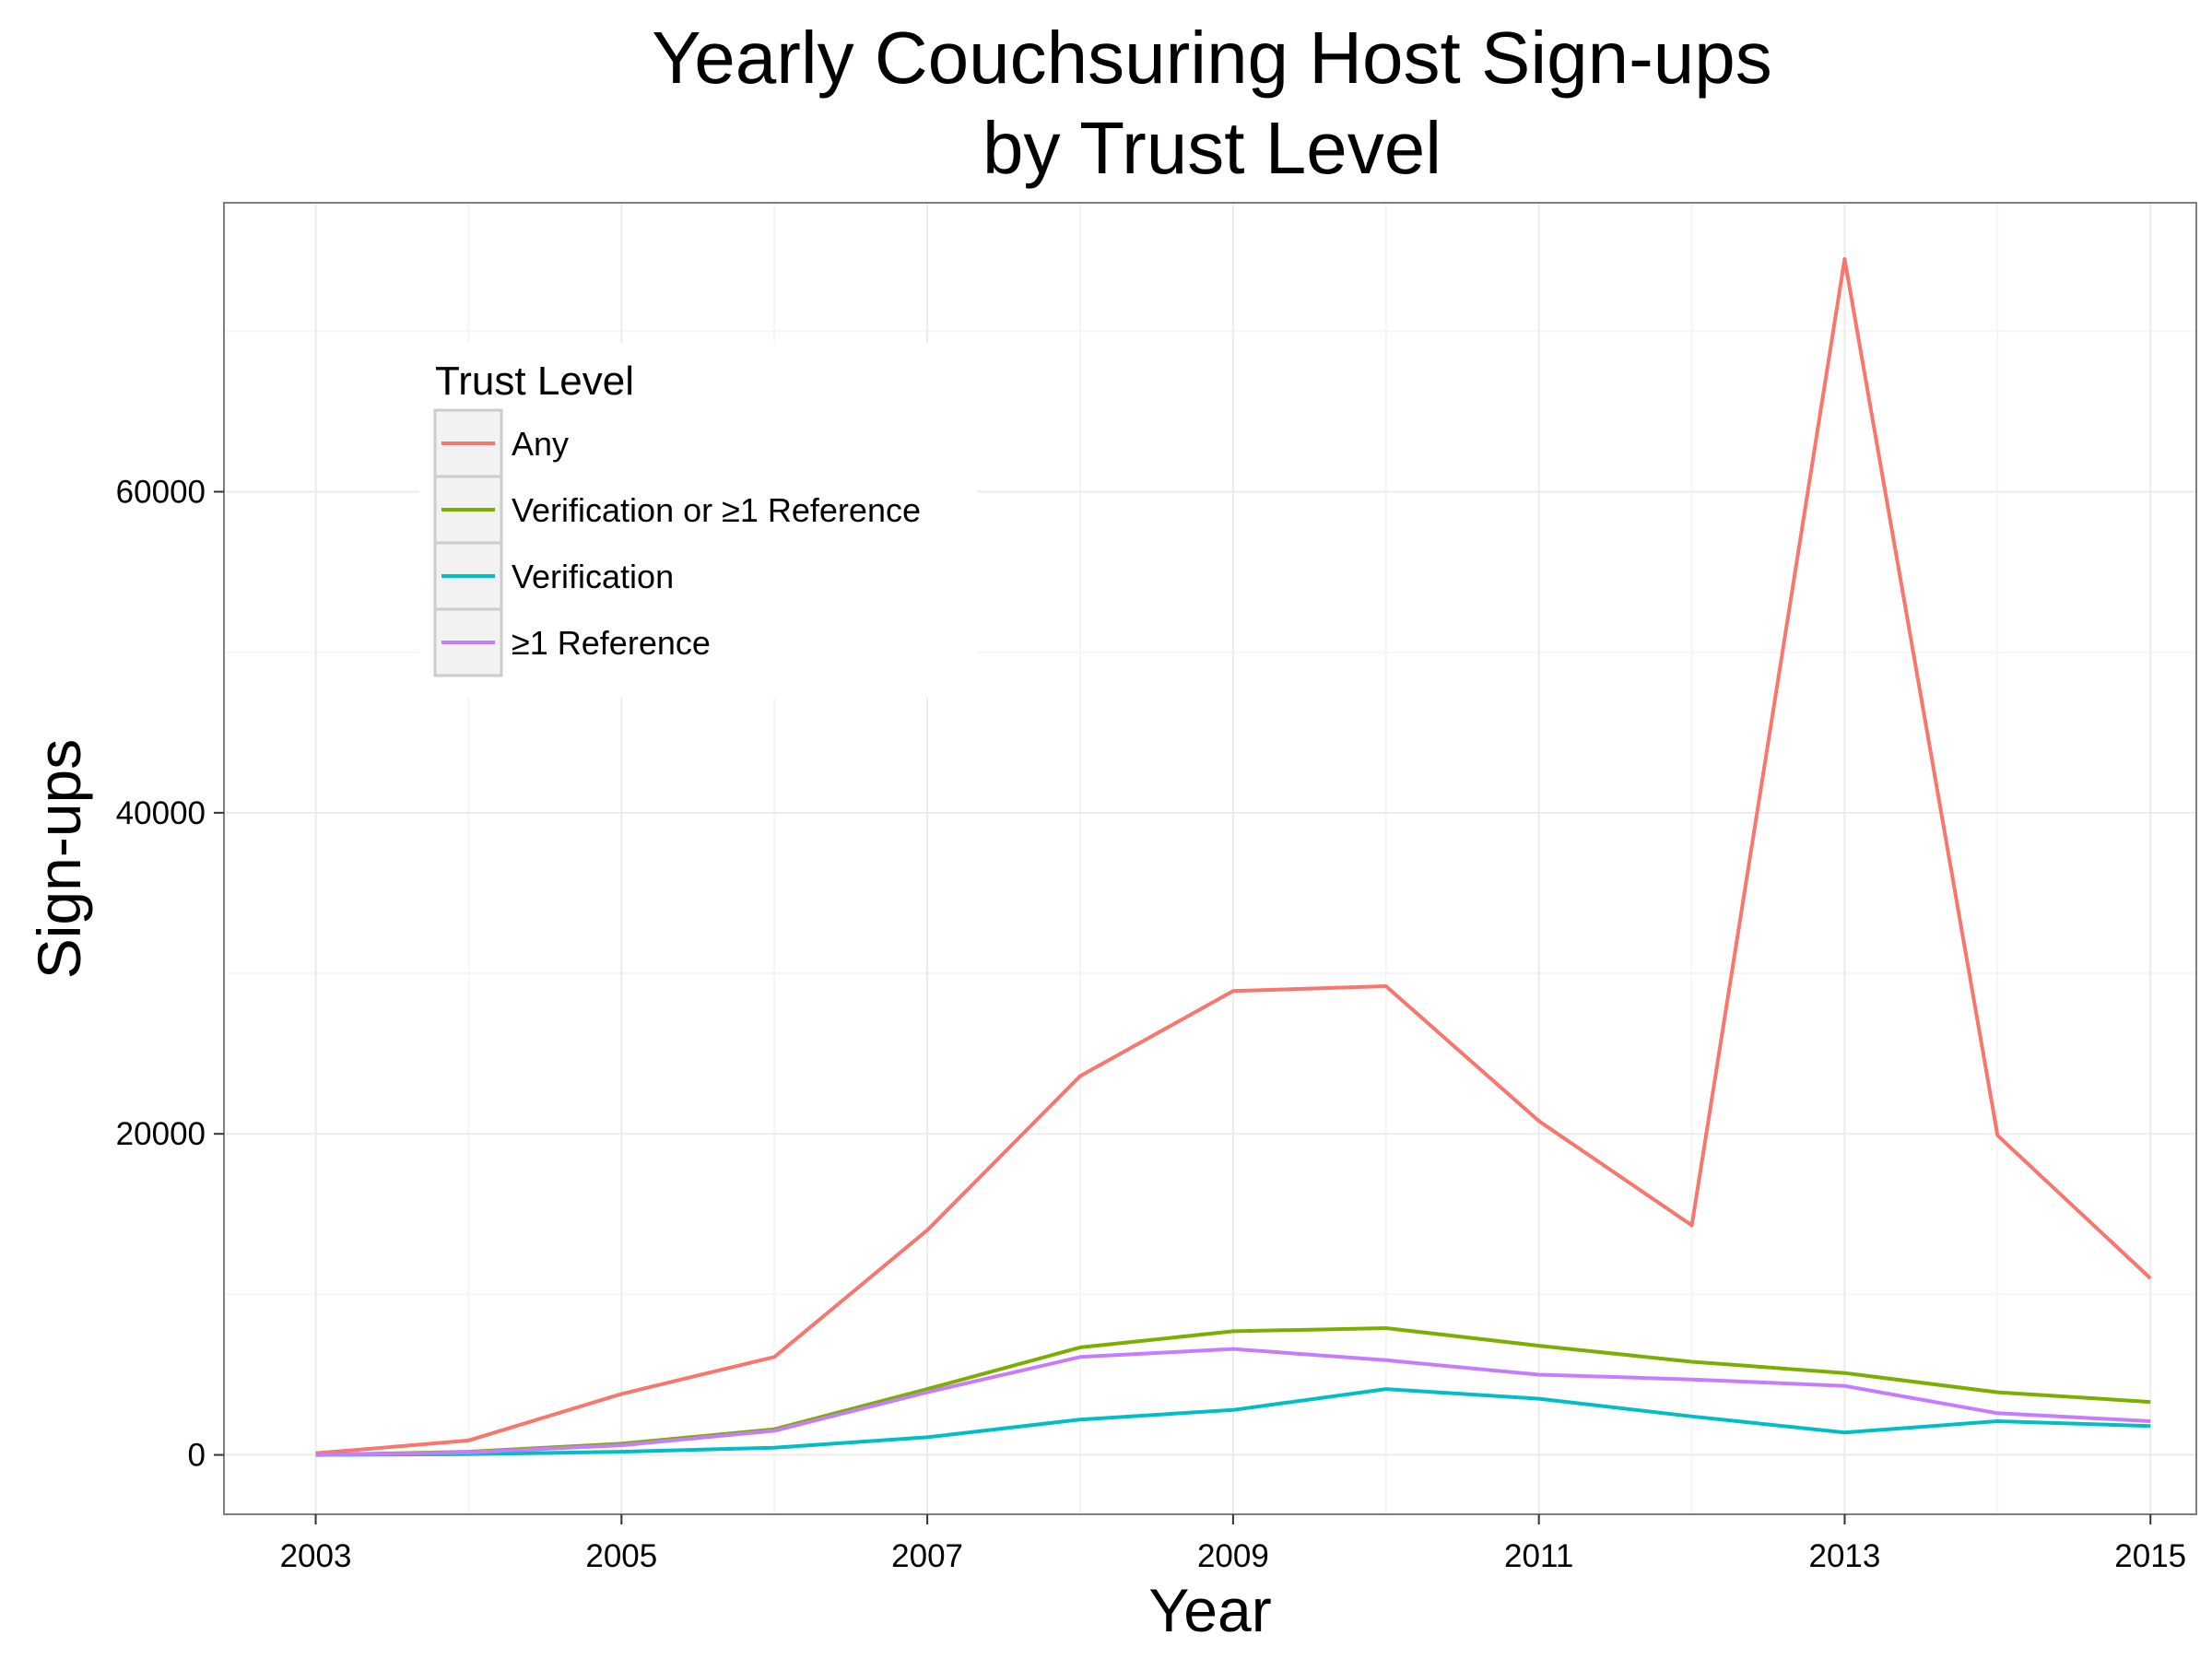 This screenshot has height=1659, width=2212. I want to click on y-tick-label: 40000, so click(161, 813).